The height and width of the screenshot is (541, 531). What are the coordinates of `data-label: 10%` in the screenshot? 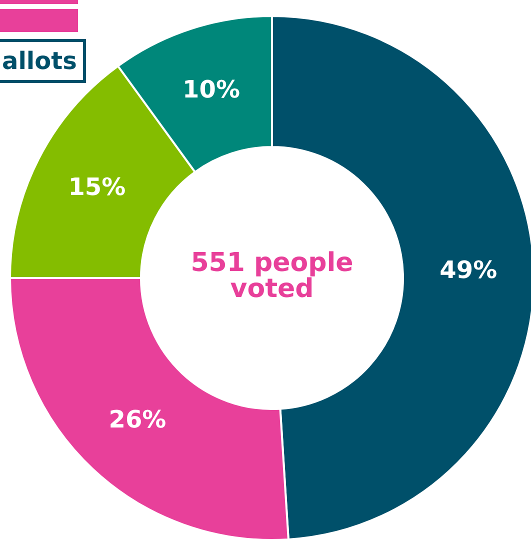 It's located at (211, 89).